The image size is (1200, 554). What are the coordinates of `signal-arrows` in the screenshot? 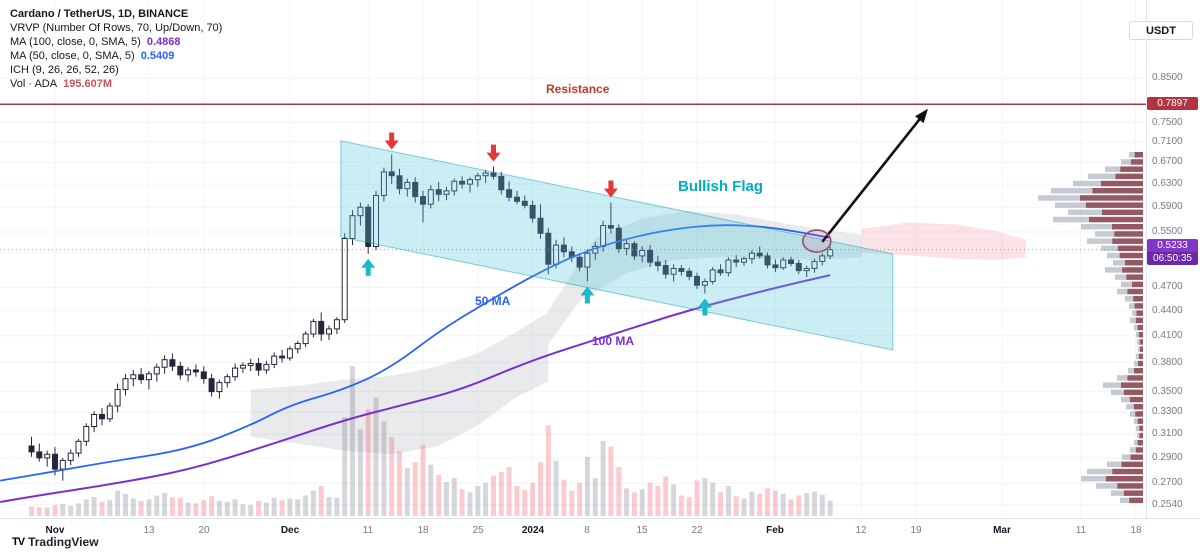 It's located at (536, 224).